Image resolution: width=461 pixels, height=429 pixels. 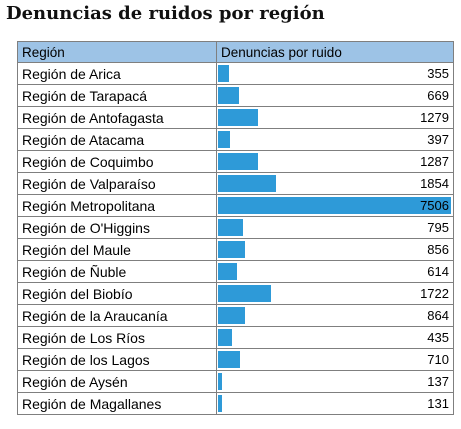 I want to click on region-label: Región de Magallanes, so click(x=117, y=403).